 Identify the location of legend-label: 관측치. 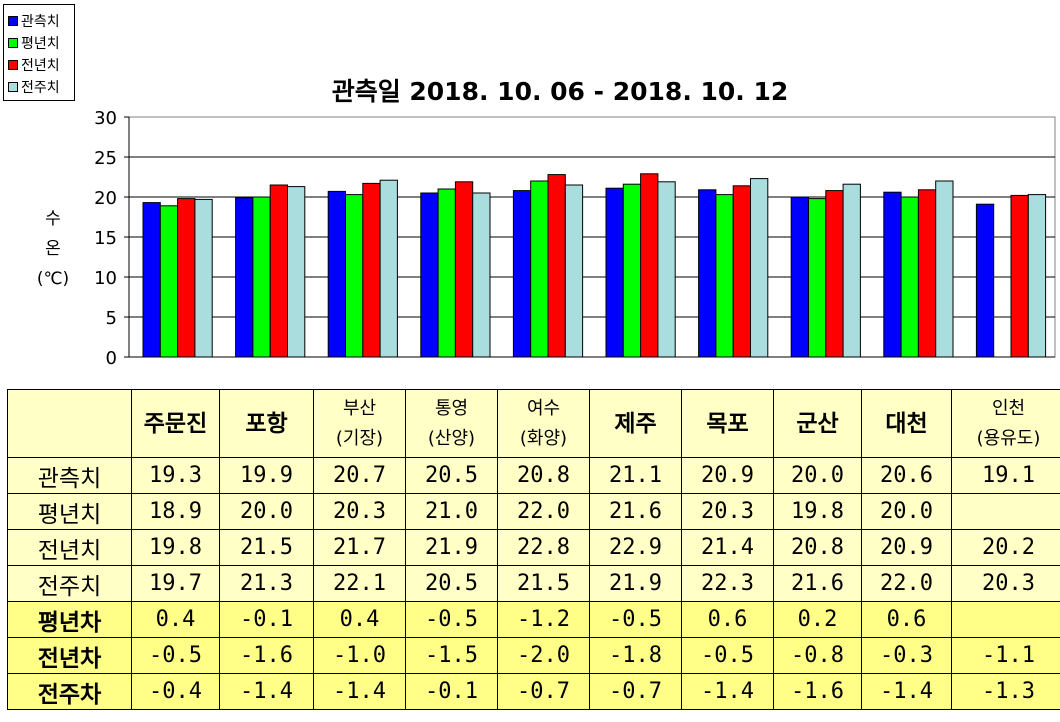
(40, 22).